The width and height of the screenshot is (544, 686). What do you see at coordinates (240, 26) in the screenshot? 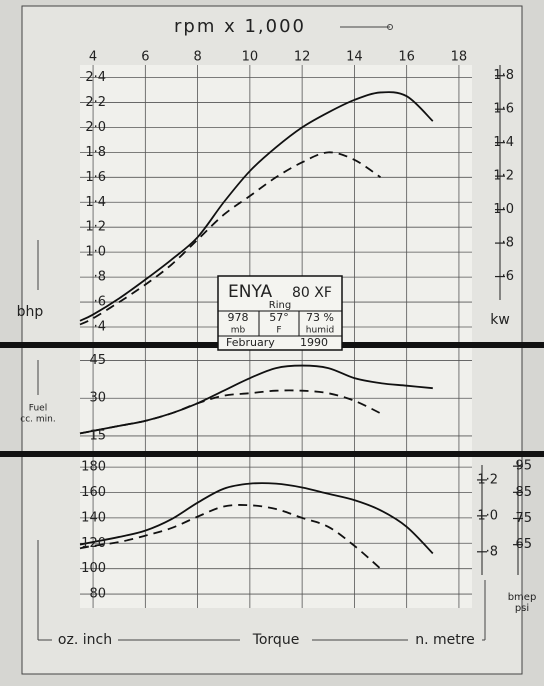
I see `x-axis-title: rpm x 1,000` at bounding box center [240, 26].